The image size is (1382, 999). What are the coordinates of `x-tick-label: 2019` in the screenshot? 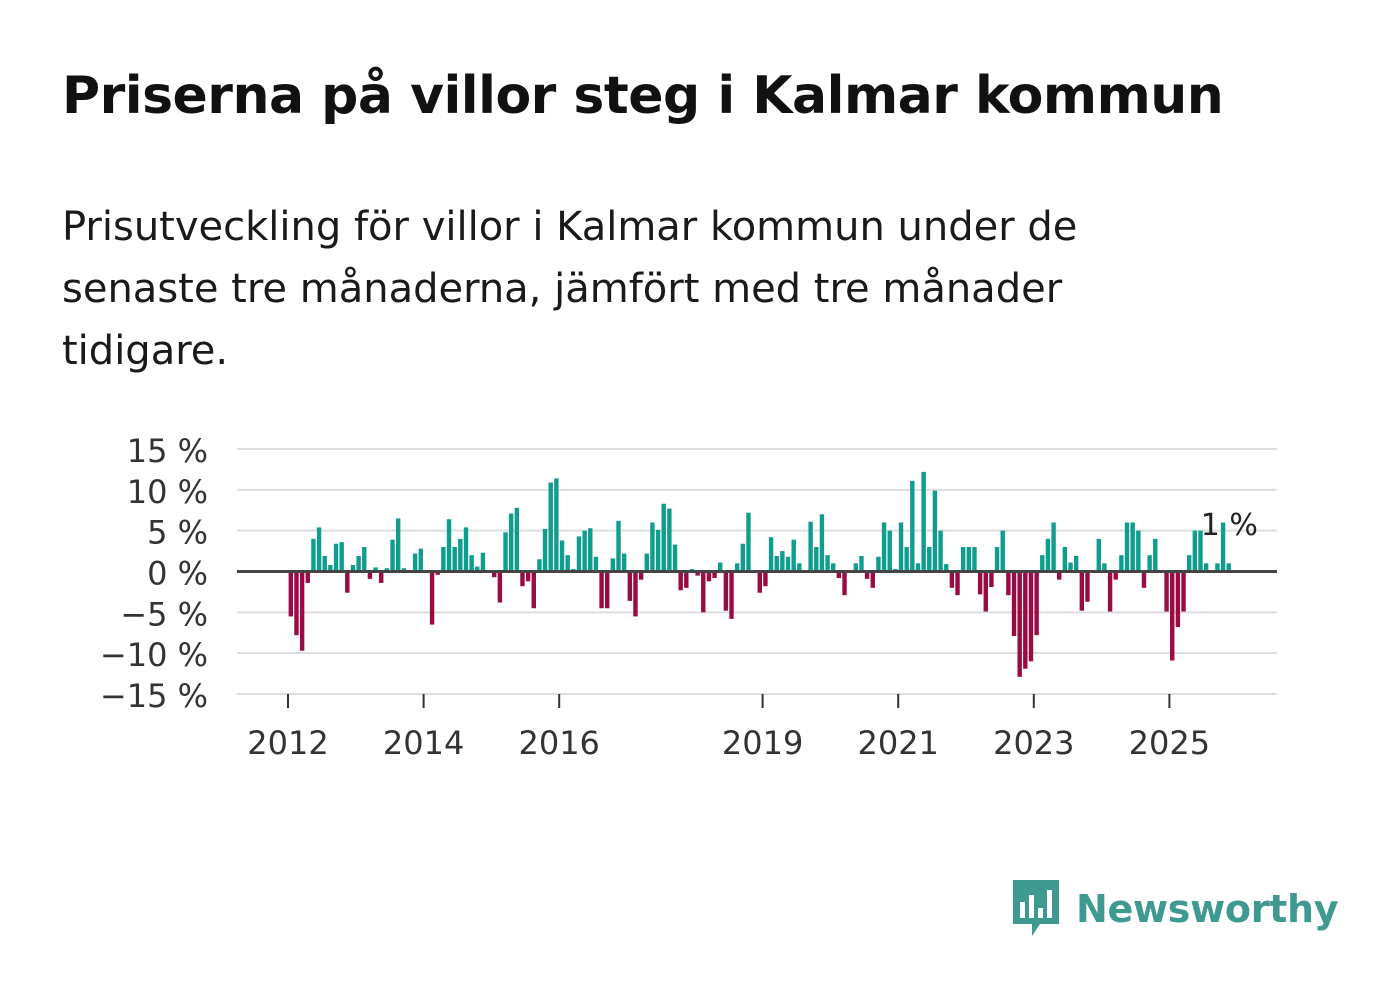 It's located at (762, 743).